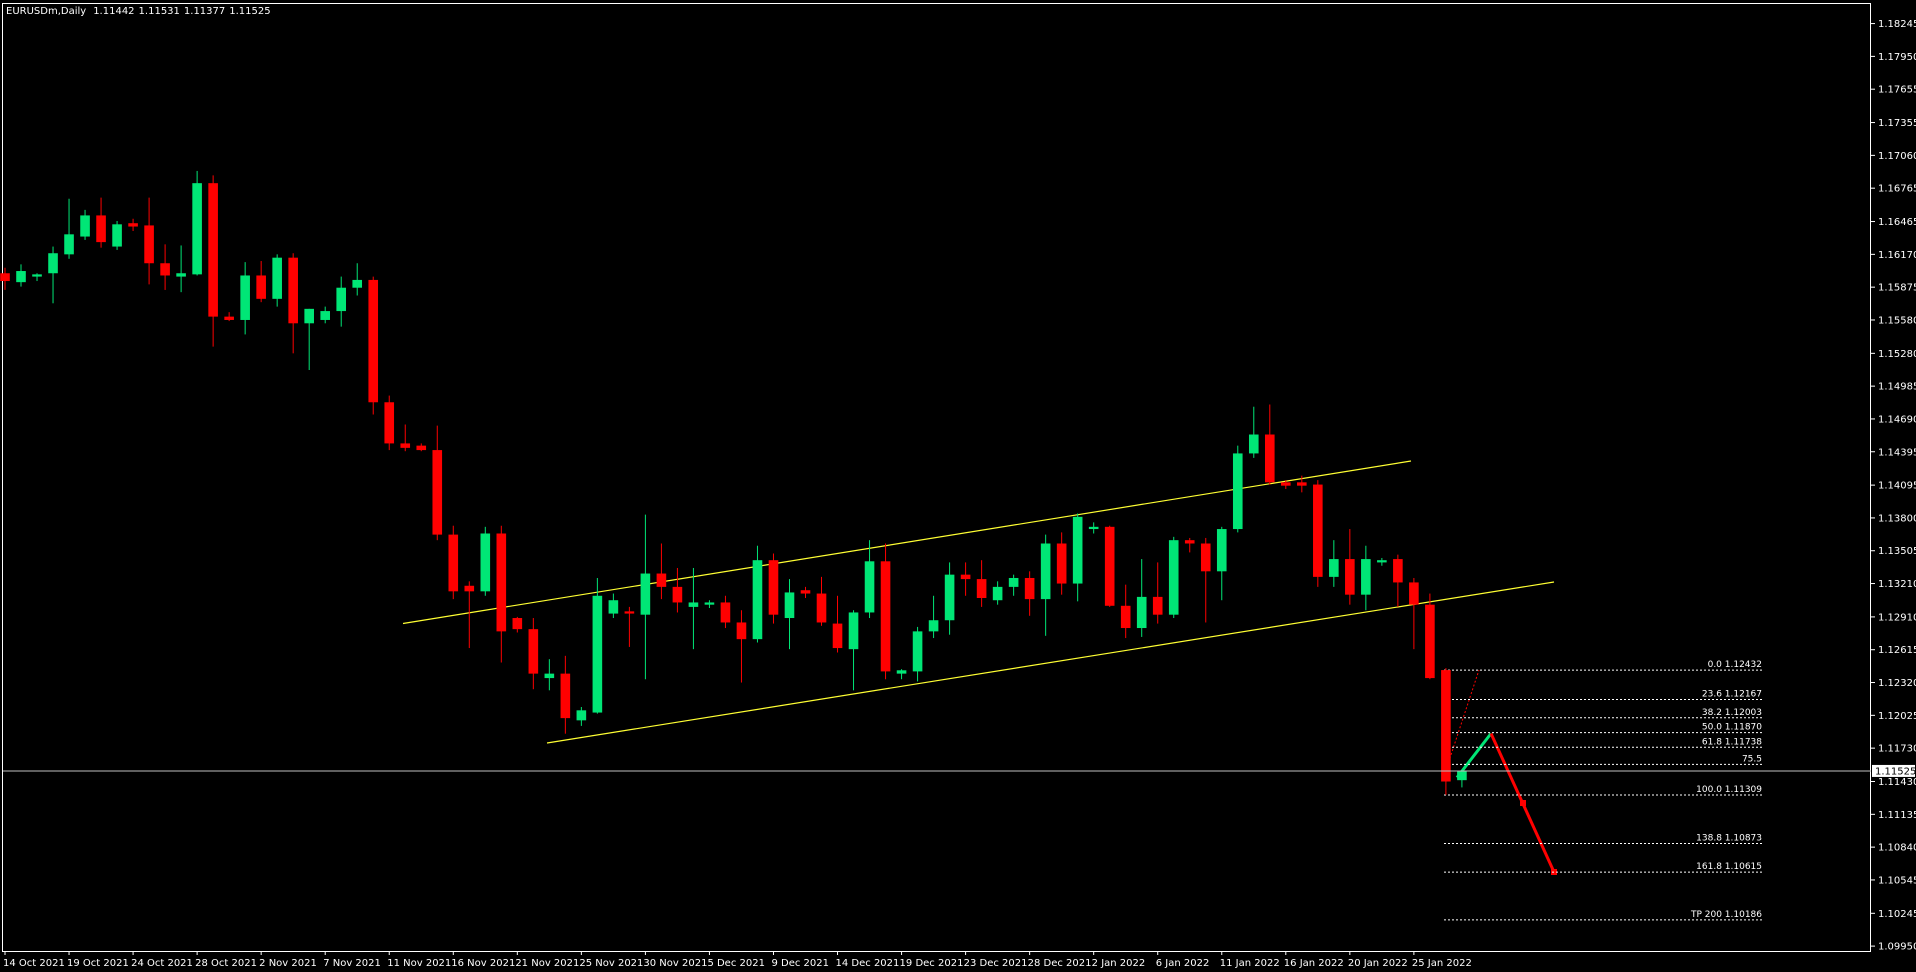 The height and width of the screenshot is (972, 1916). I want to click on x-tick-label: 2 Nov 2021, so click(288, 963).